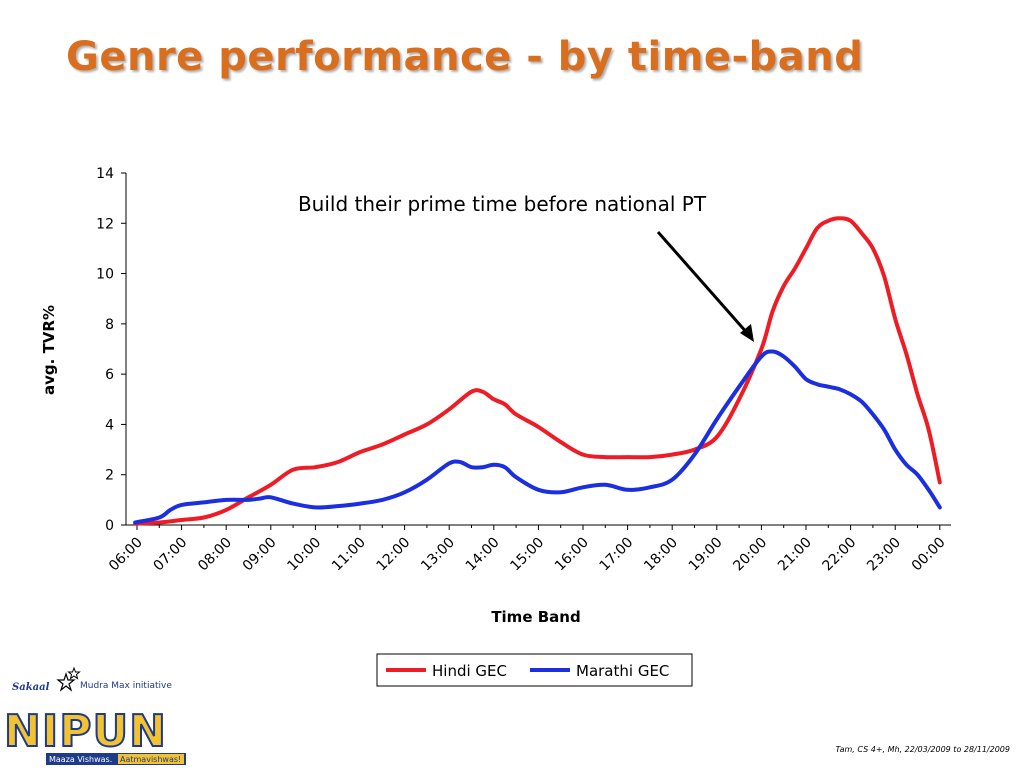 This screenshot has height=772, width=1024. What do you see at coordinates (706, 555) in the screenshot?
I see `x-tick-label: 19:00` at bounding box center [706, 555].